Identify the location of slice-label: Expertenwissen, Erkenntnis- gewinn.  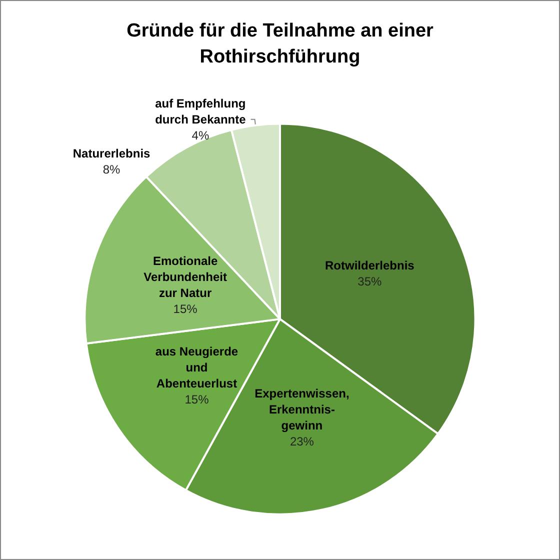
(302, 409).